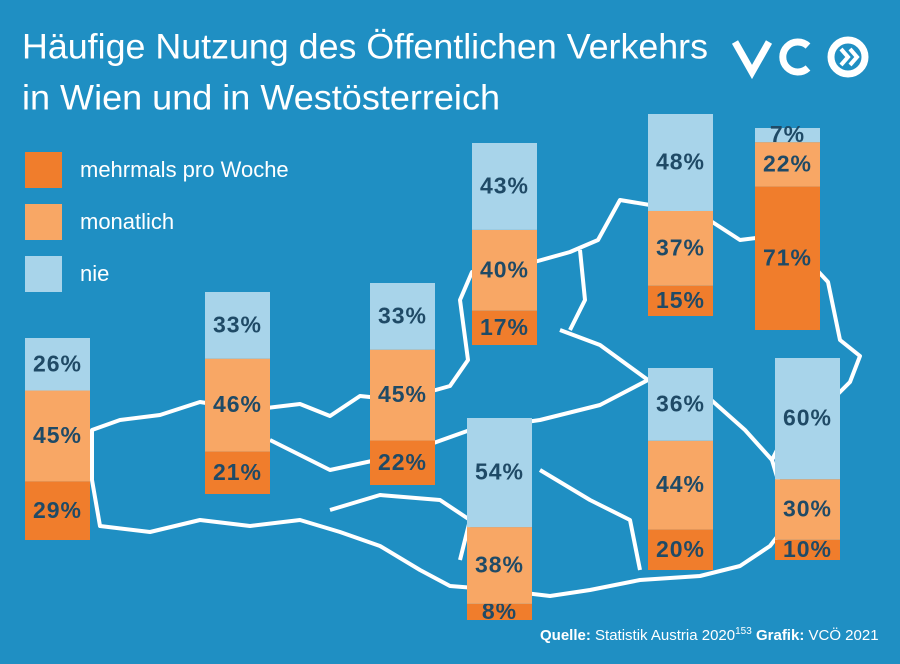  I want to click on value-label: 20%, so click(680, 549).